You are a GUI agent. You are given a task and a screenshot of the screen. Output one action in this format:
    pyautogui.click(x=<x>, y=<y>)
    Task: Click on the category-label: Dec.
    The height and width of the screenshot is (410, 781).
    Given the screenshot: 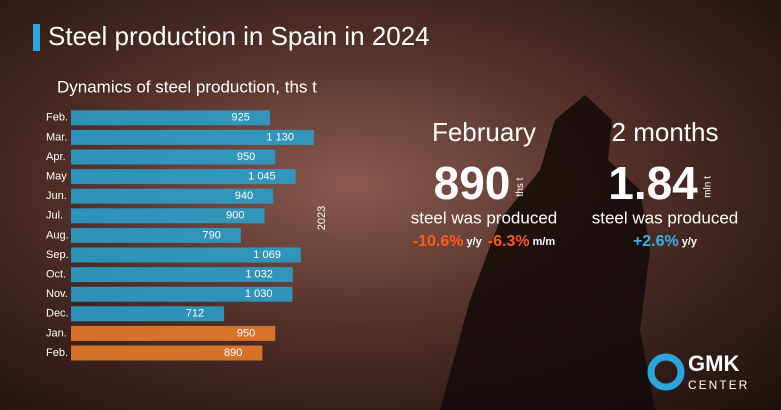 What is the action you would take?
    pyautogui.click(x=57, y=314)
    